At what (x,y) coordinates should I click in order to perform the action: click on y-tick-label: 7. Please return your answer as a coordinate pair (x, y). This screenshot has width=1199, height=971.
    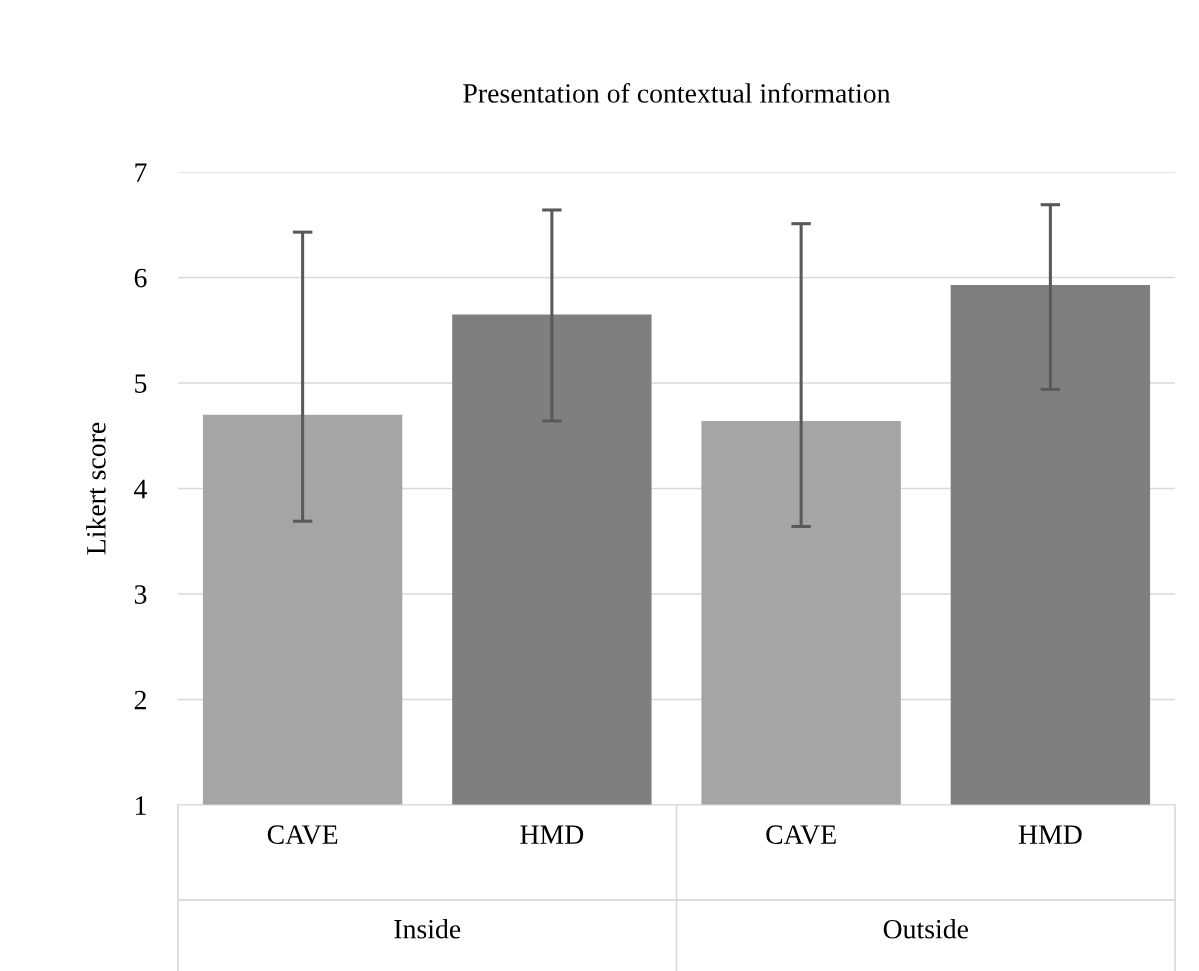
    Looking at the image, I should click on (141, 172).